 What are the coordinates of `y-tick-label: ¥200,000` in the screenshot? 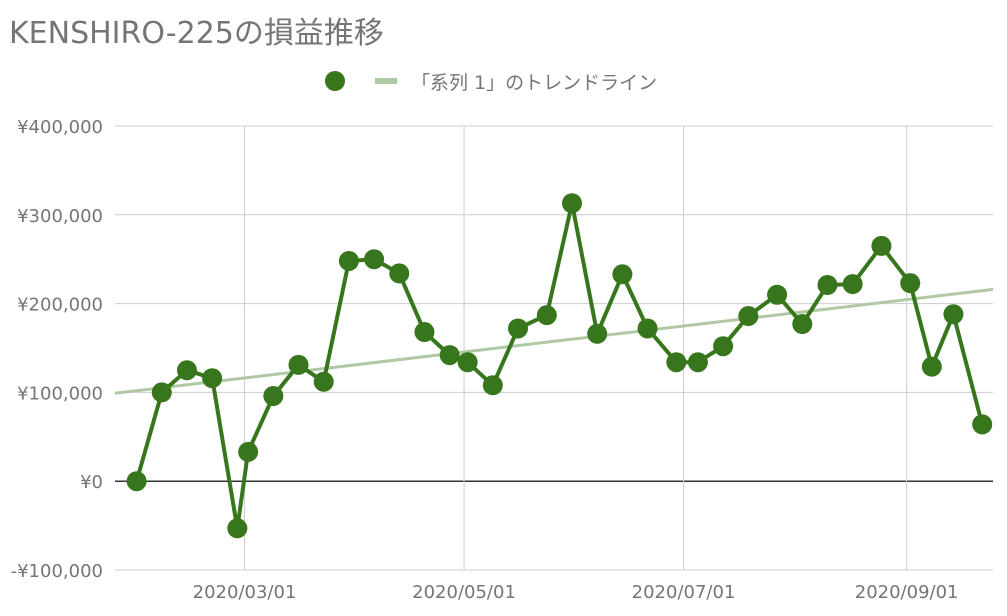 It's located at (60, 305).